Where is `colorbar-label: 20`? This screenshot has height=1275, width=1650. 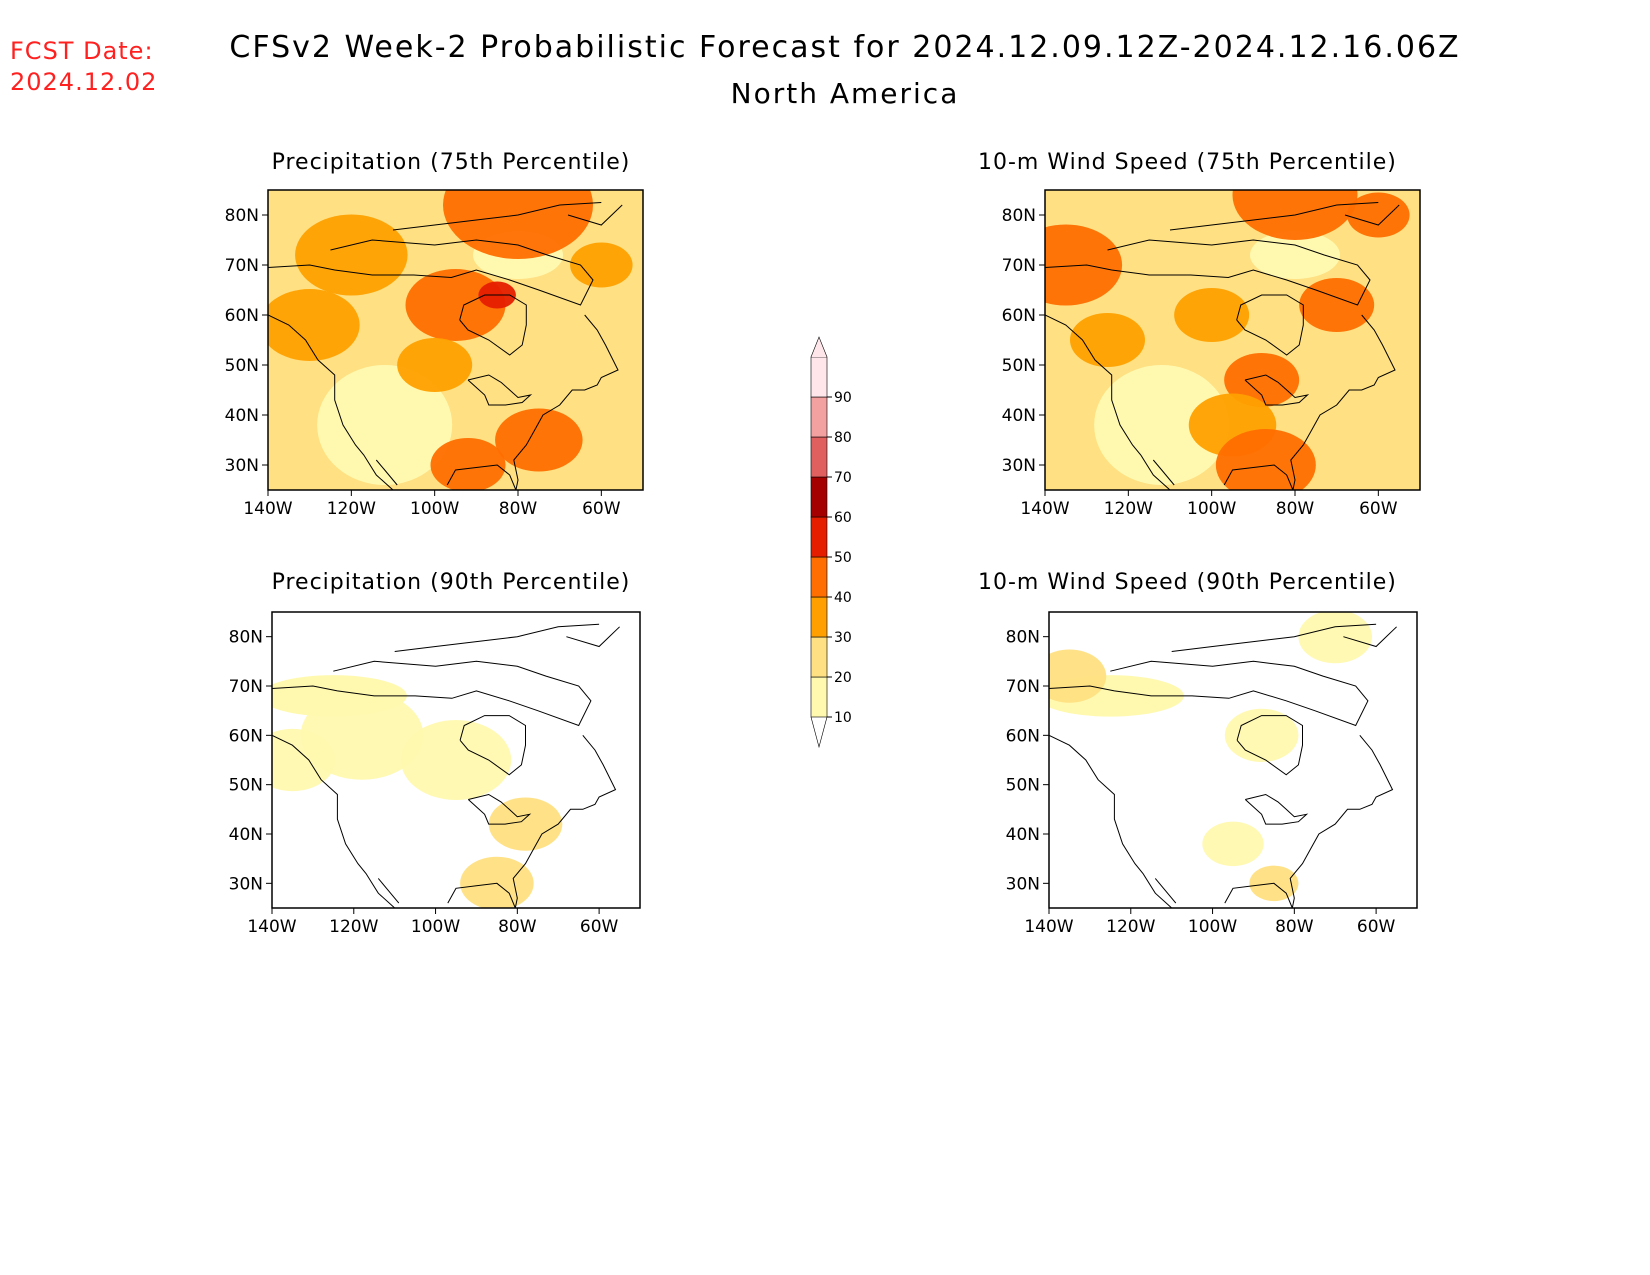
colorbar-label: 20 is located at coordinates (843, 678).